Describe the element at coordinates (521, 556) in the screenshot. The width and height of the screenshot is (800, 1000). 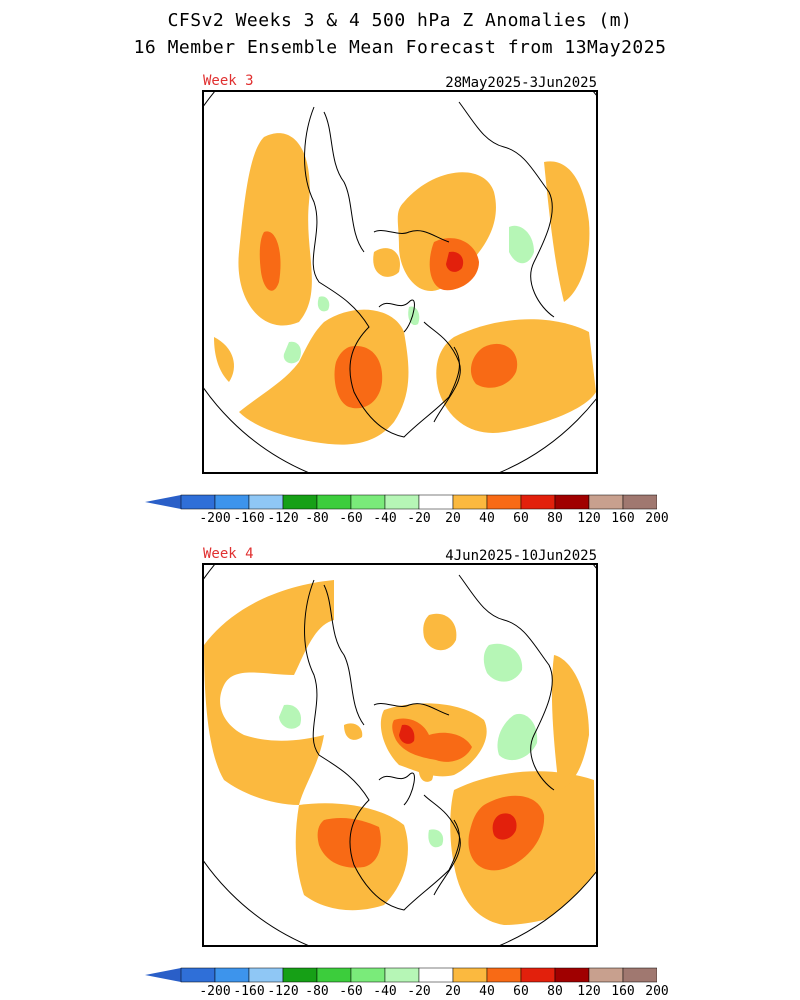
I see `week4-date-range: 4Jun2025-10Jun2025` at that location.